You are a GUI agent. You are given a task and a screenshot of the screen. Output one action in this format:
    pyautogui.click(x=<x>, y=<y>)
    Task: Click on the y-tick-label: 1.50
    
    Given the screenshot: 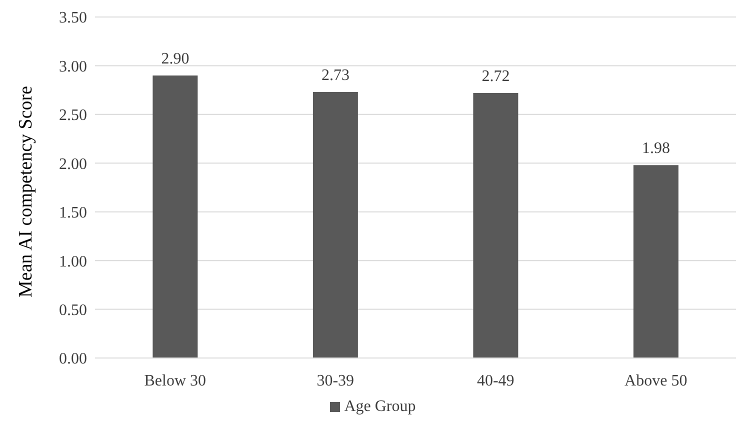 What is the action you would take?
    pyautogui.click(x=73, y=213)
    